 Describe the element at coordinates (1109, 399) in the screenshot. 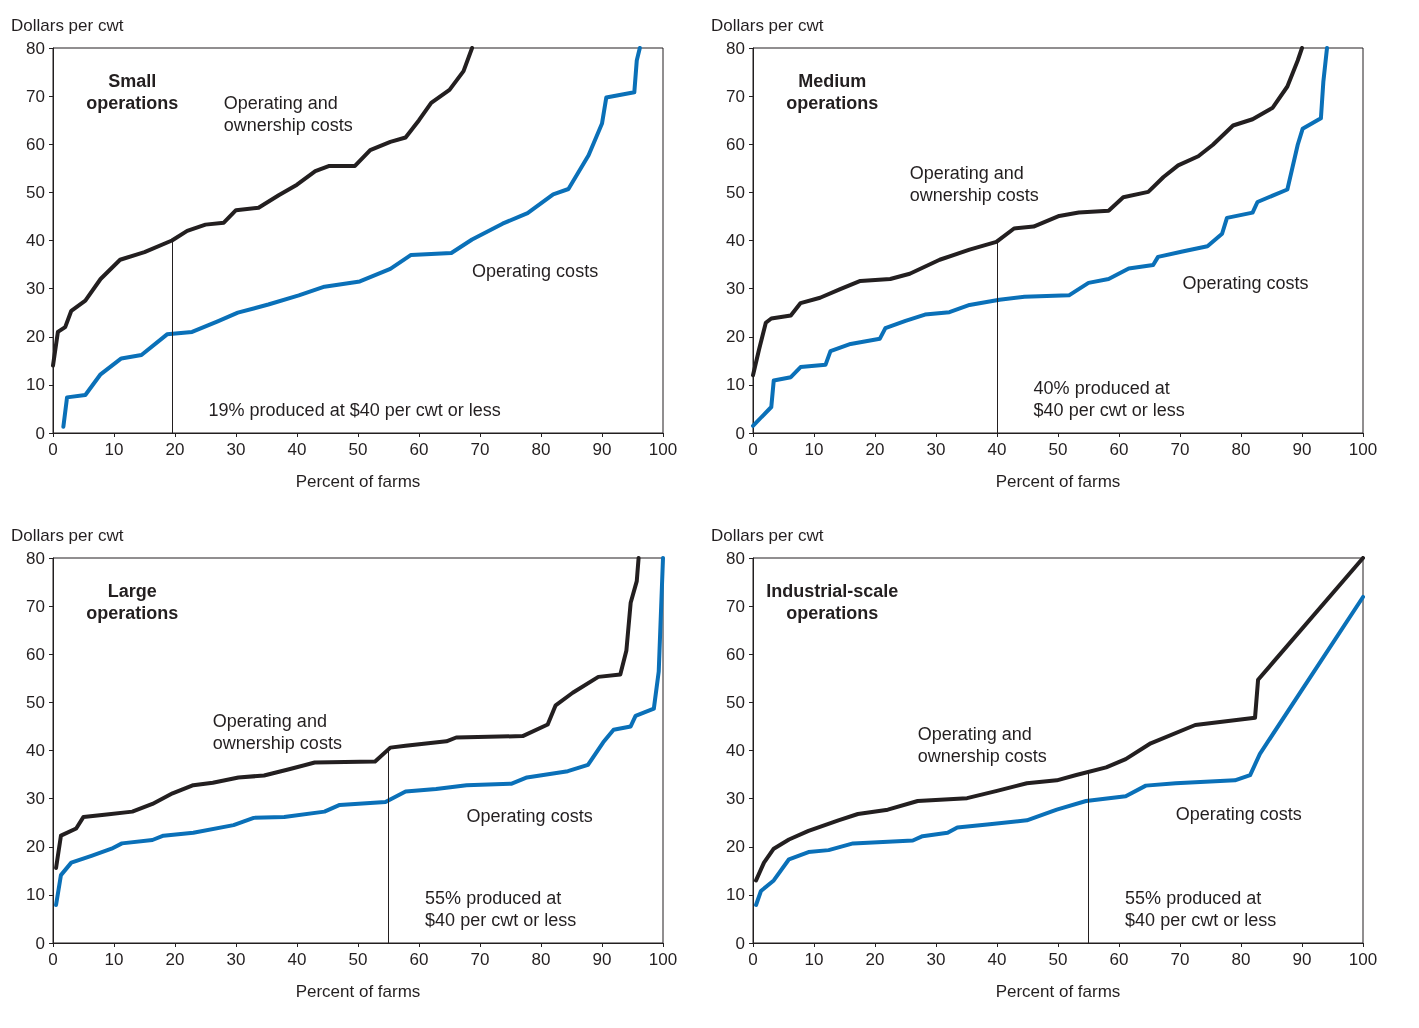

I see `annotation: 40% produced at $40 per cwt or less` at that location.